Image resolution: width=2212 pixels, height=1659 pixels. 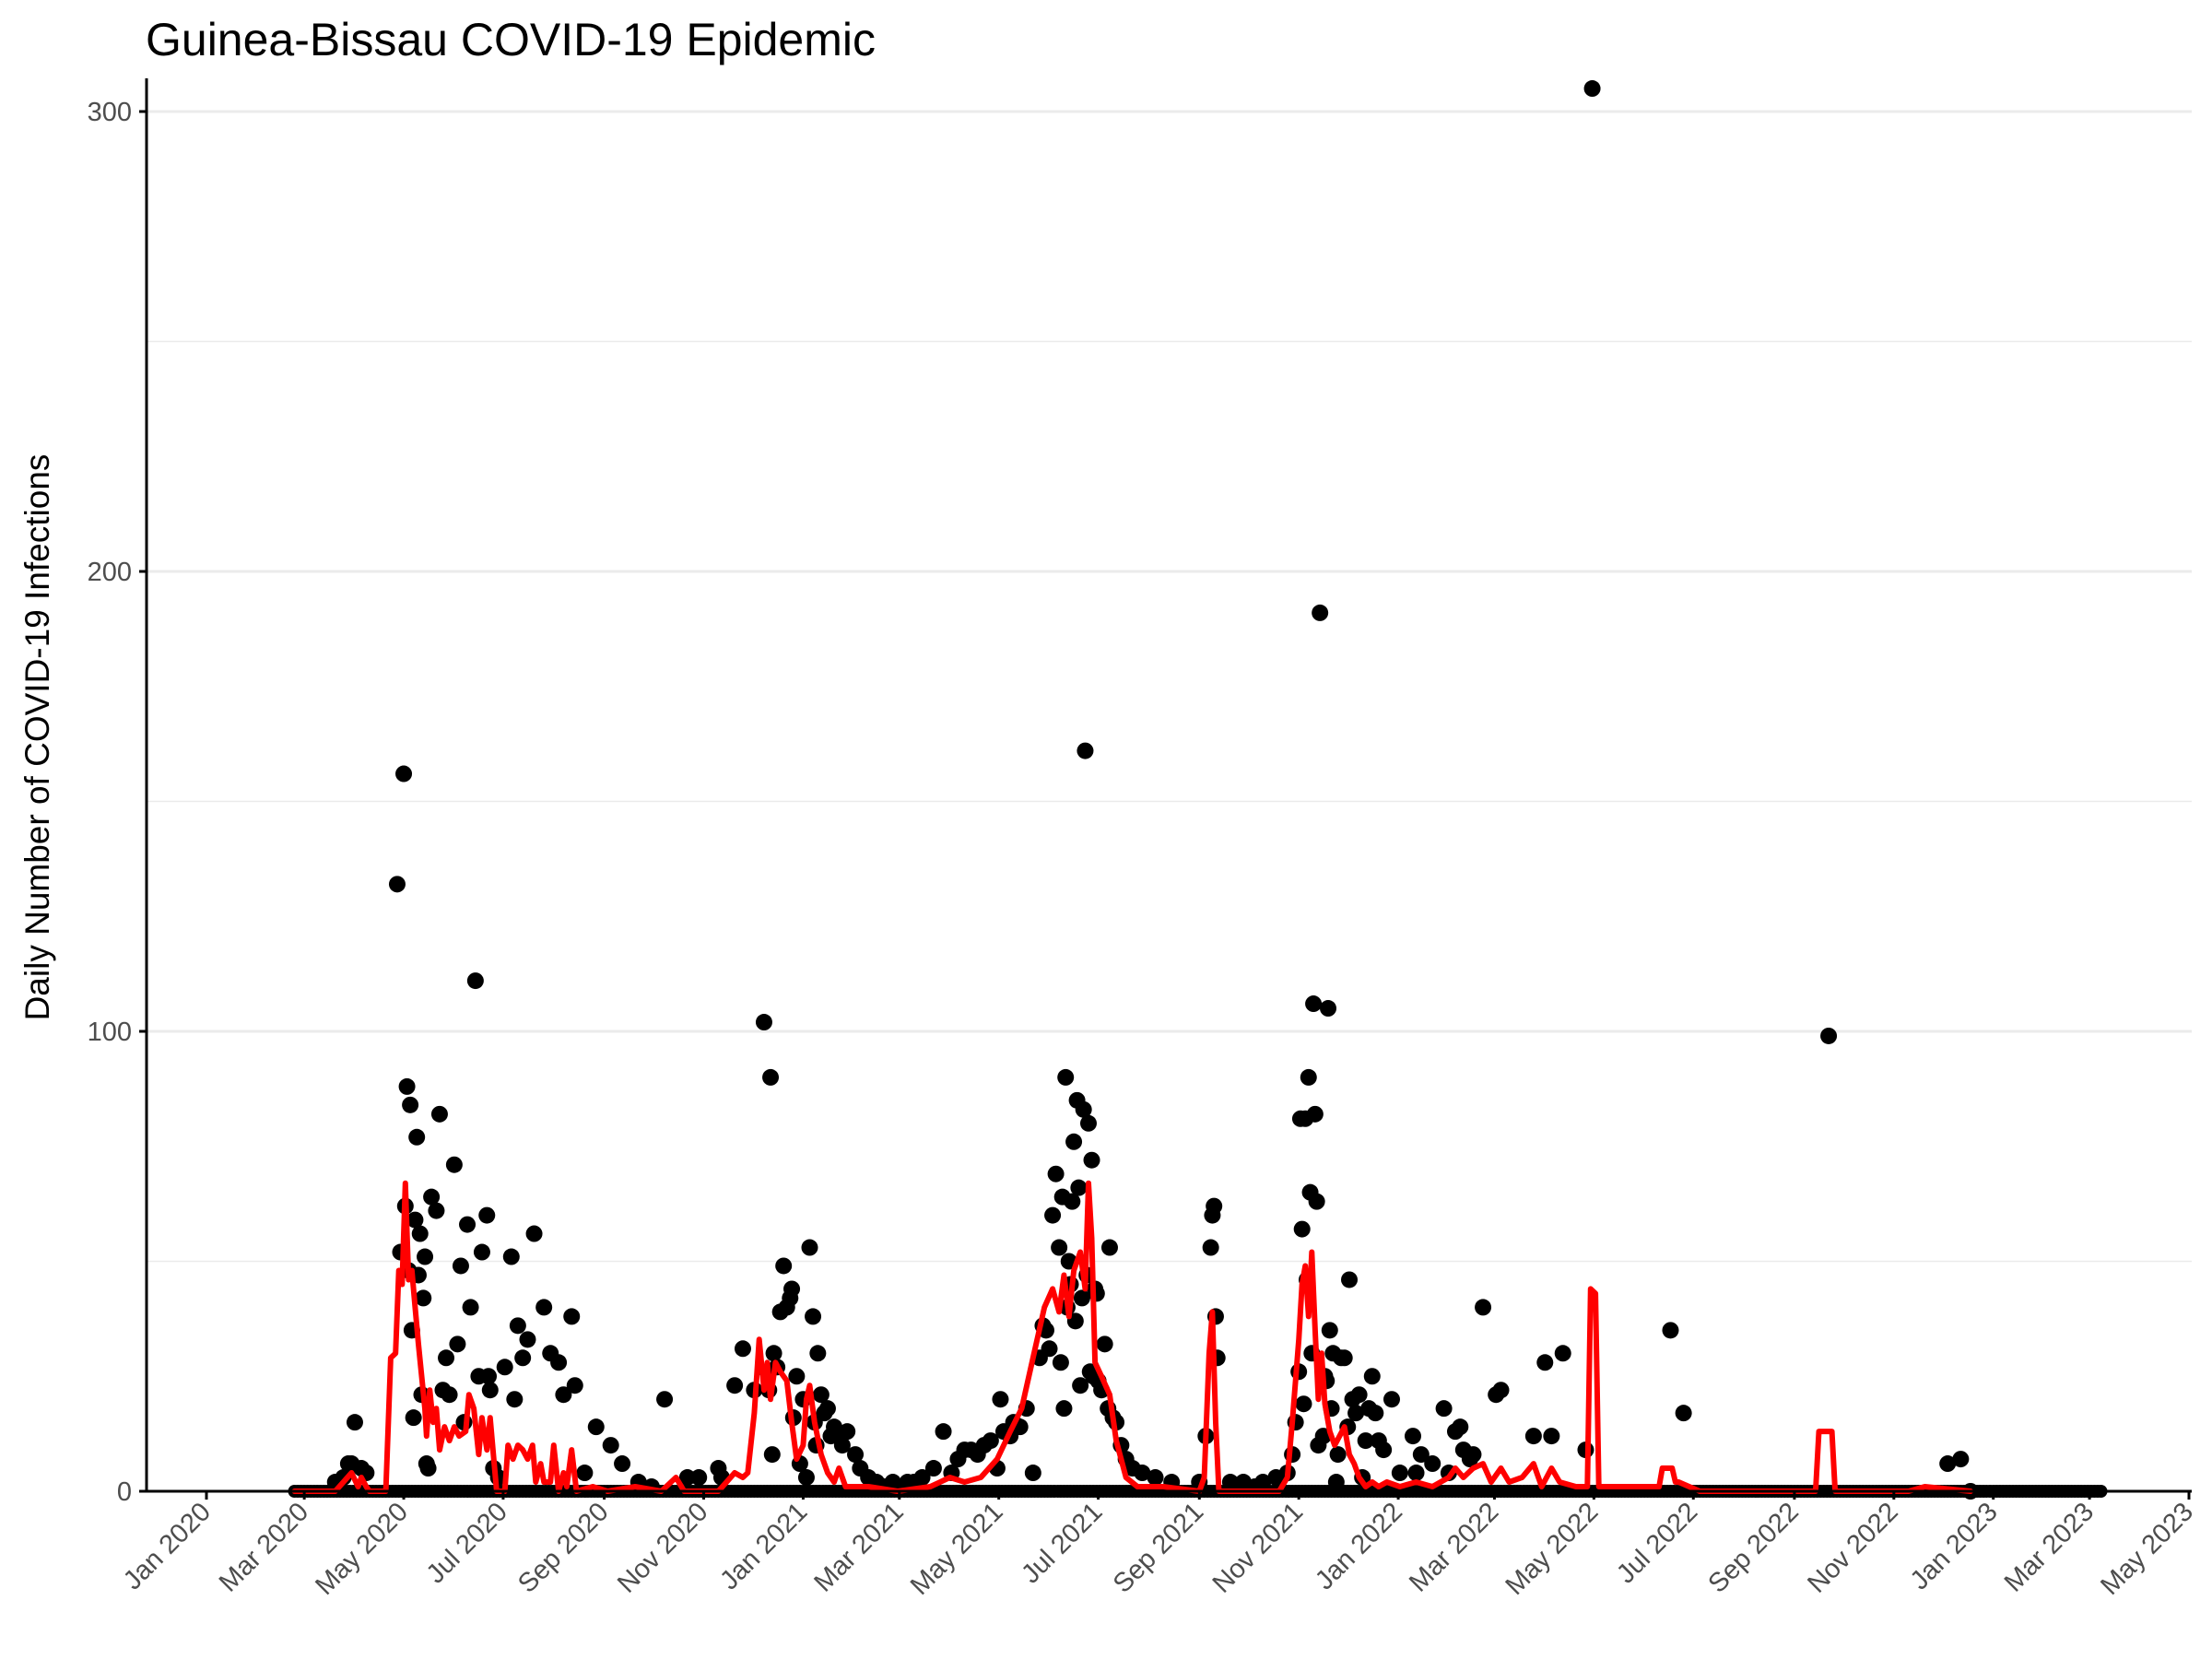 I want to click on x-tick-label: Jan 2021, so click(x=763, y=1546).